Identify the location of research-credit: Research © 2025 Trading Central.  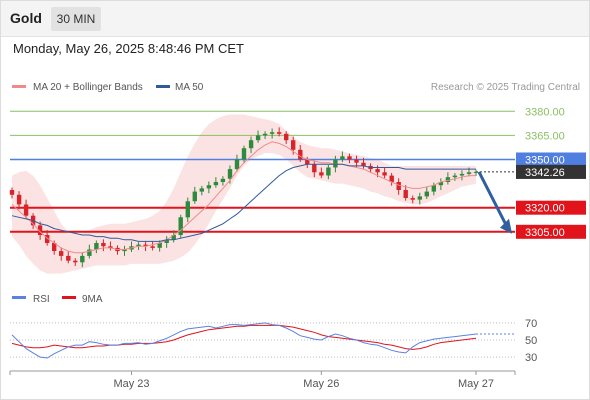
(505, 87).